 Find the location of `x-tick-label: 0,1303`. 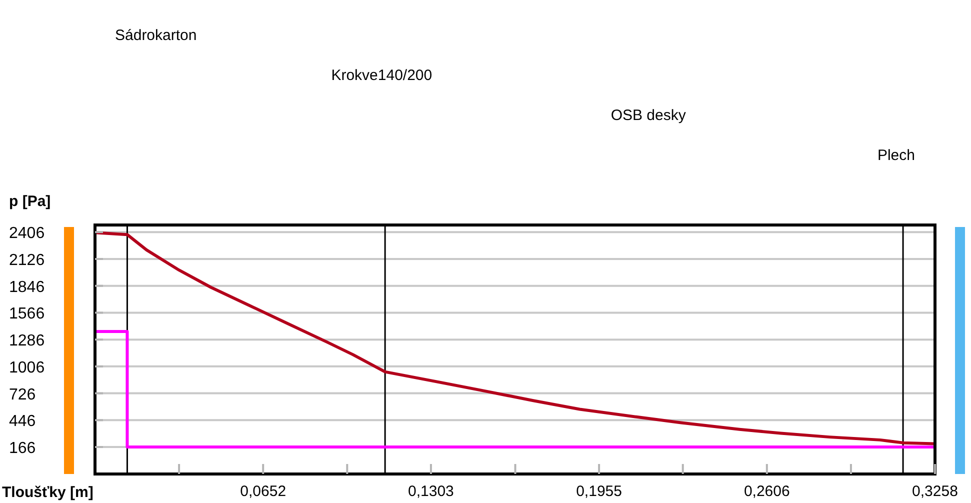

x-tick-label: 0,1303 is located at coordinates (431, 491).